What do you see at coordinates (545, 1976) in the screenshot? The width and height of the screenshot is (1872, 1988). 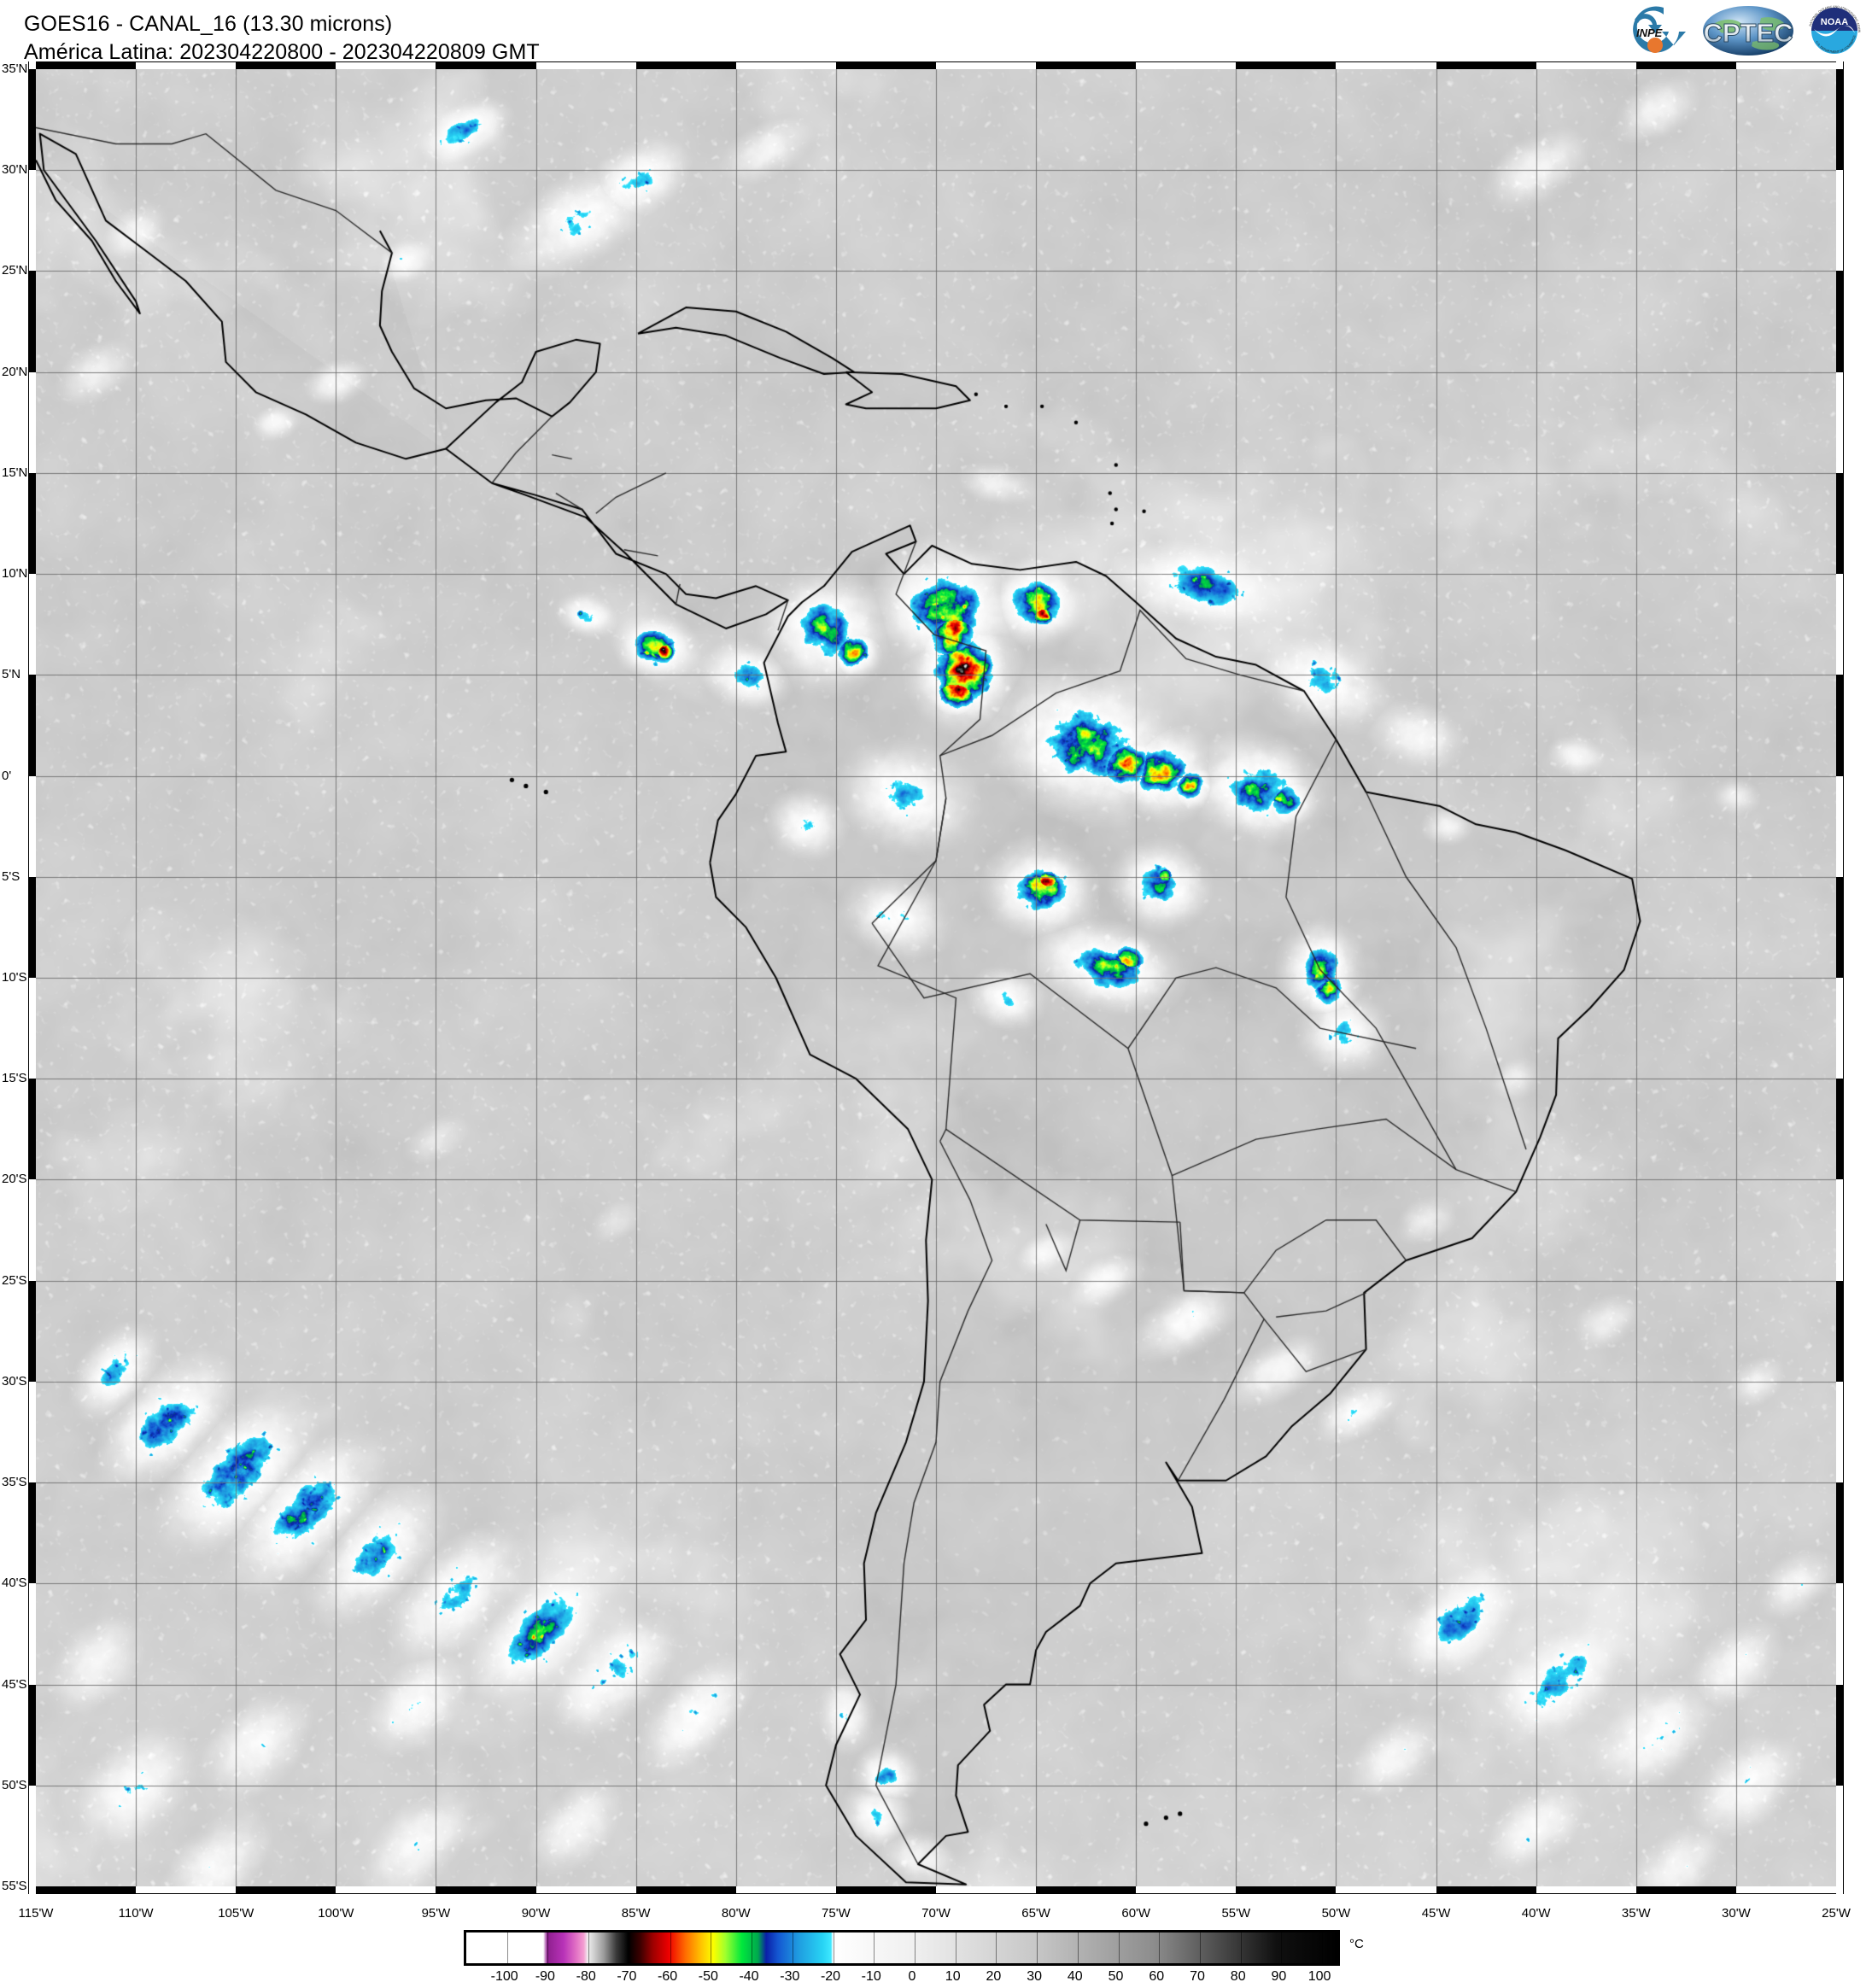 I see `colorbar-tick-label: -90` at bounding box center [545, 1976].